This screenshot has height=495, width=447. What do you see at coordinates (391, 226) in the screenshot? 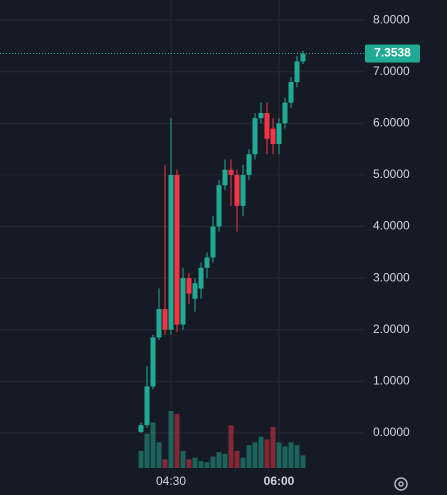
I see `y-tick-label: 4.0000` at bounding box center [391, 226].